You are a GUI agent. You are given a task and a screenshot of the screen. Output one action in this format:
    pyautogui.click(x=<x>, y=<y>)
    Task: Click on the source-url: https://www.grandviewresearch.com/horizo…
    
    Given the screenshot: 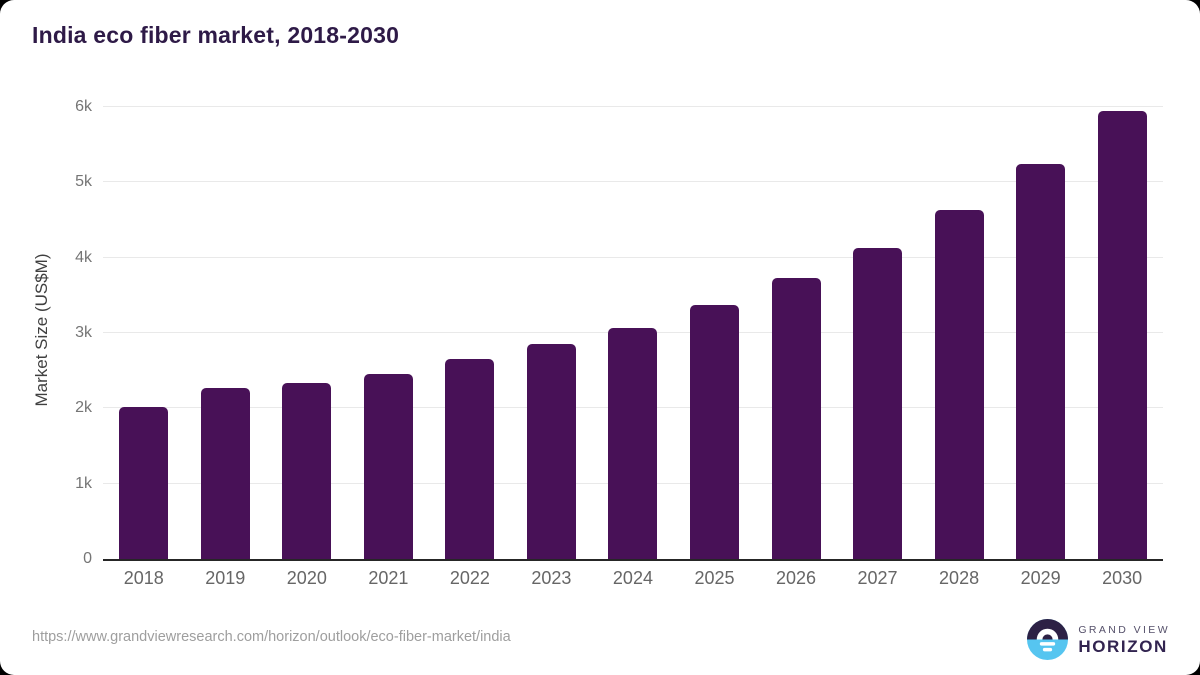 What is the action you would take?
    pyautogui.click(x=271, y=637)
    